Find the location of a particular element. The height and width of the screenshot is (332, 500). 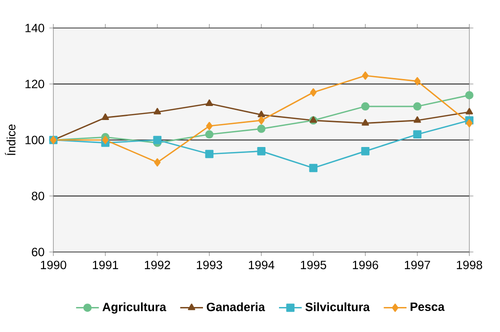

y-tick-label: 140 is located at coordinates (35, 28).